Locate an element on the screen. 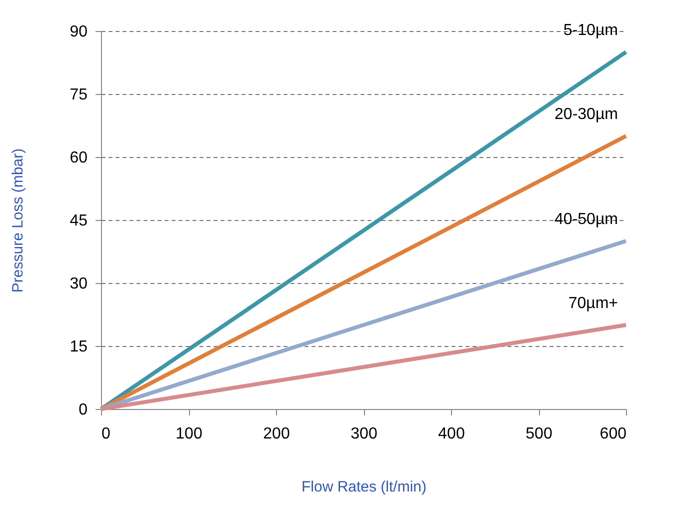 This screenshot has height=522, width=675. x-tick-label: 300 is located at coordinates (364, 434).